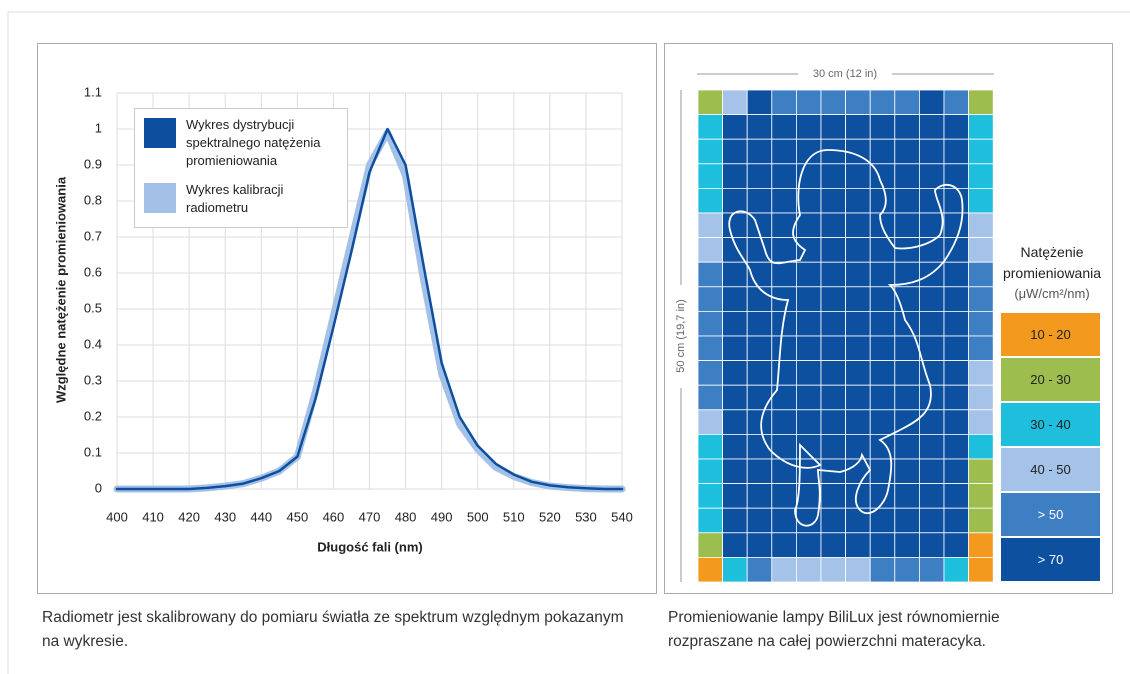 This screenshot has height=674, width=1130. Describe the element at coordinates (93, 91) in the screenshot. I see `y-tick-label: 1.1` at that location.